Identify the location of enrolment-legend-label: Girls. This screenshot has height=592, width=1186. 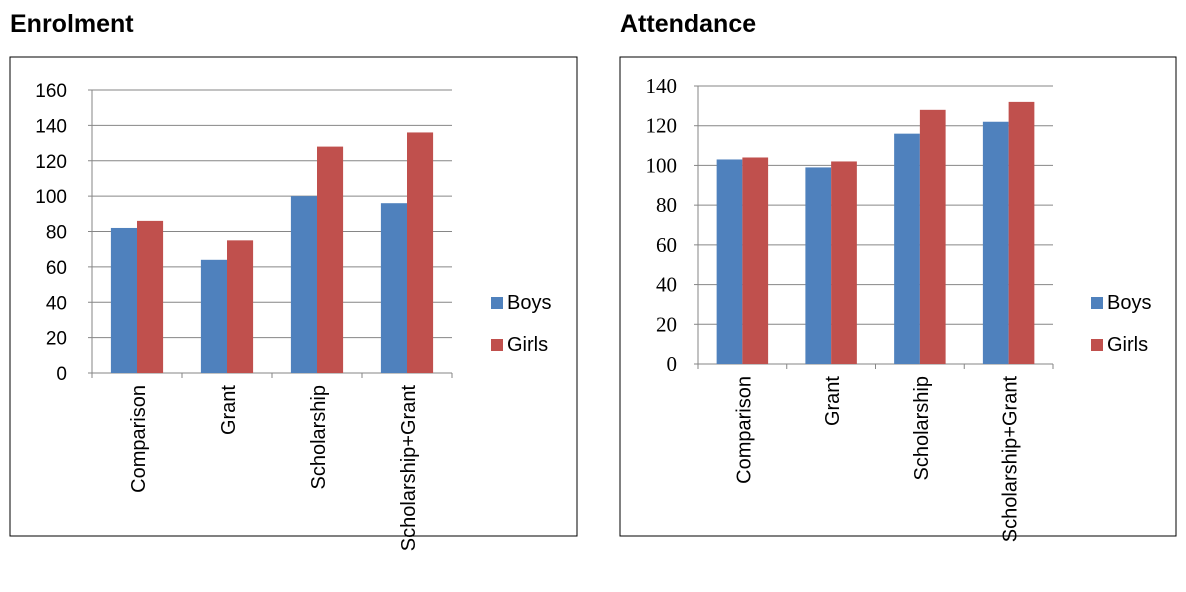
(527, 345).